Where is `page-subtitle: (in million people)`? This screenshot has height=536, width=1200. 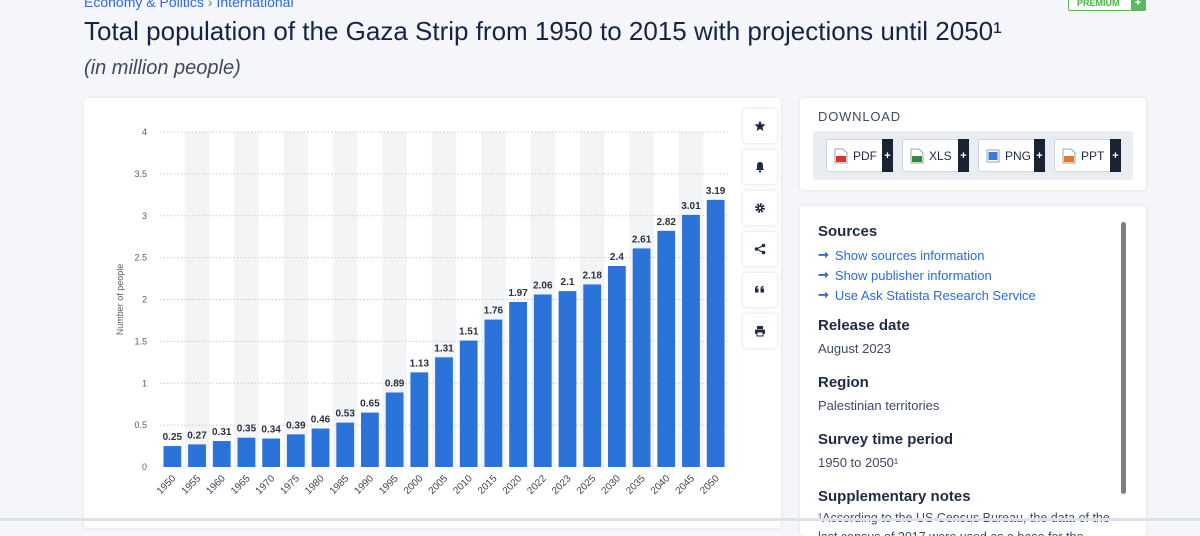
page-subtitle: (in million people) is located at coordinates (162, 68).